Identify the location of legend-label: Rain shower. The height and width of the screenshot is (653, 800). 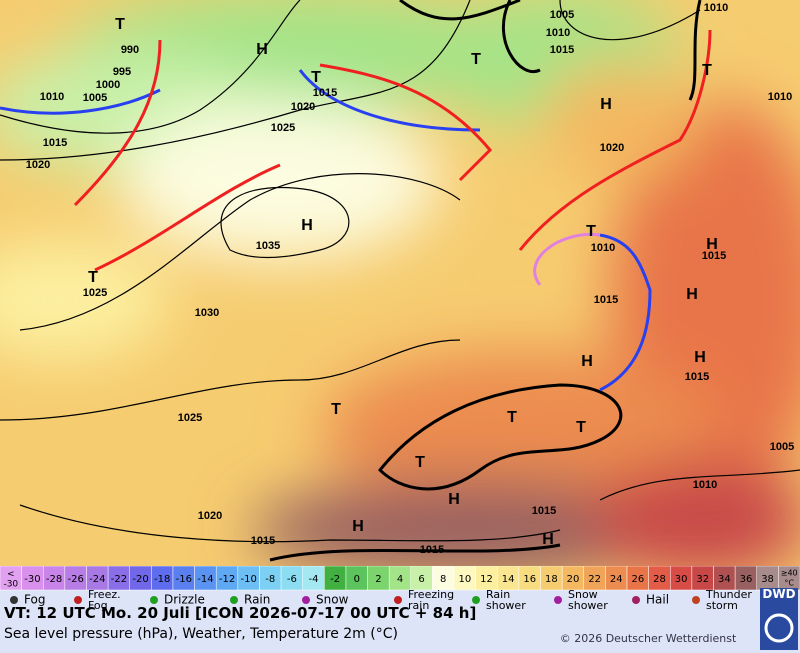
(506, 600).